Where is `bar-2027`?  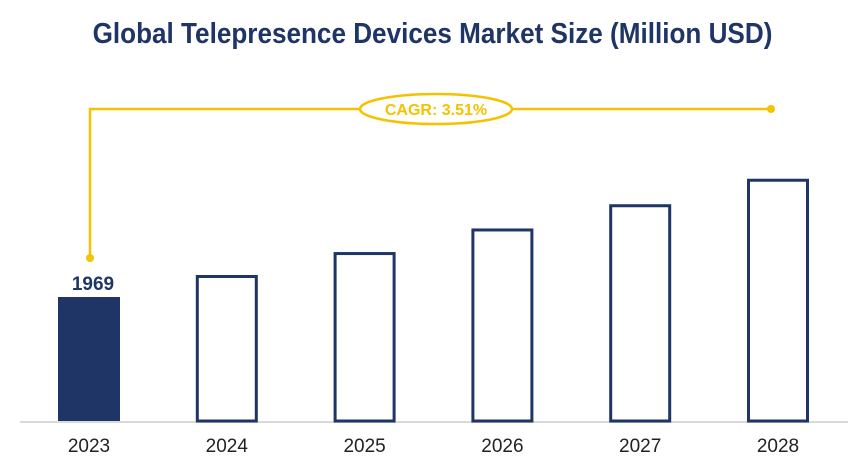
bar-2027 is located at coordinates (640, 313).